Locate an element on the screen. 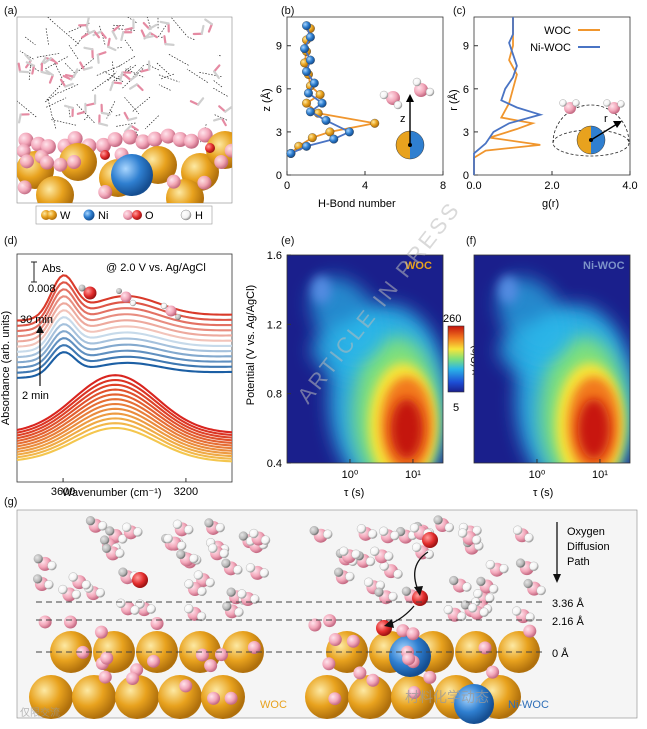 The width and height of the screenshot is (647, 729). heatmap-ytick-label: 1.2 is located at coordinates (274, 325).